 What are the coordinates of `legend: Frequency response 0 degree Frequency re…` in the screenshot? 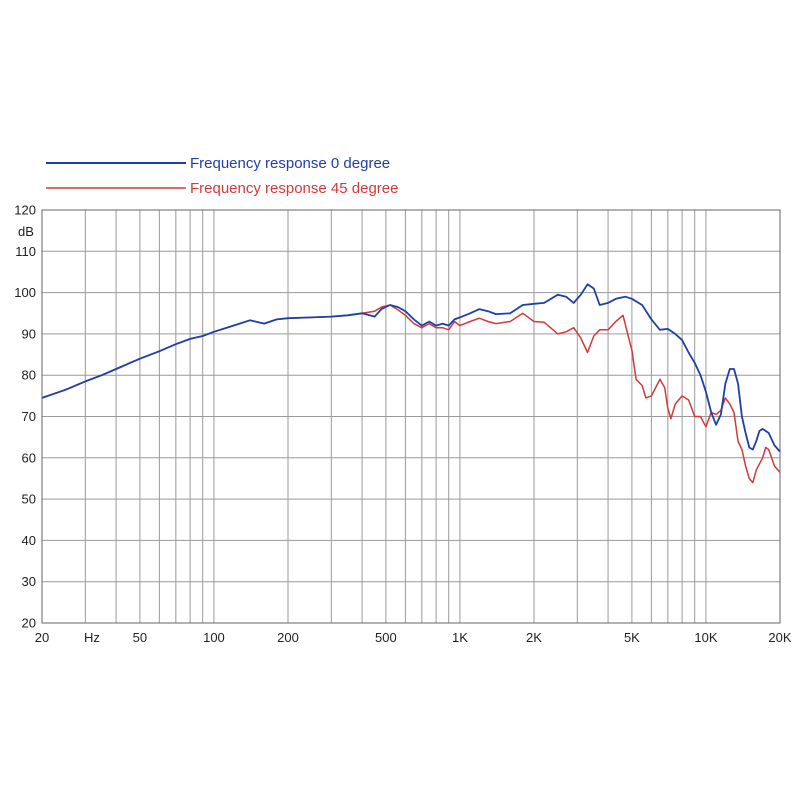 It's located at (222, 176).